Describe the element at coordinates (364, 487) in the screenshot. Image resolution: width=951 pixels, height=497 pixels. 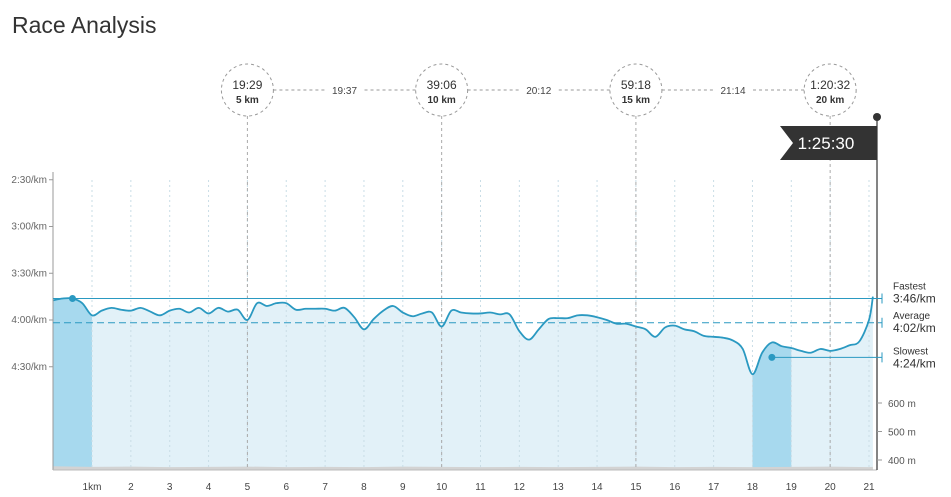
I see `km-tick-label: 8` at that location.